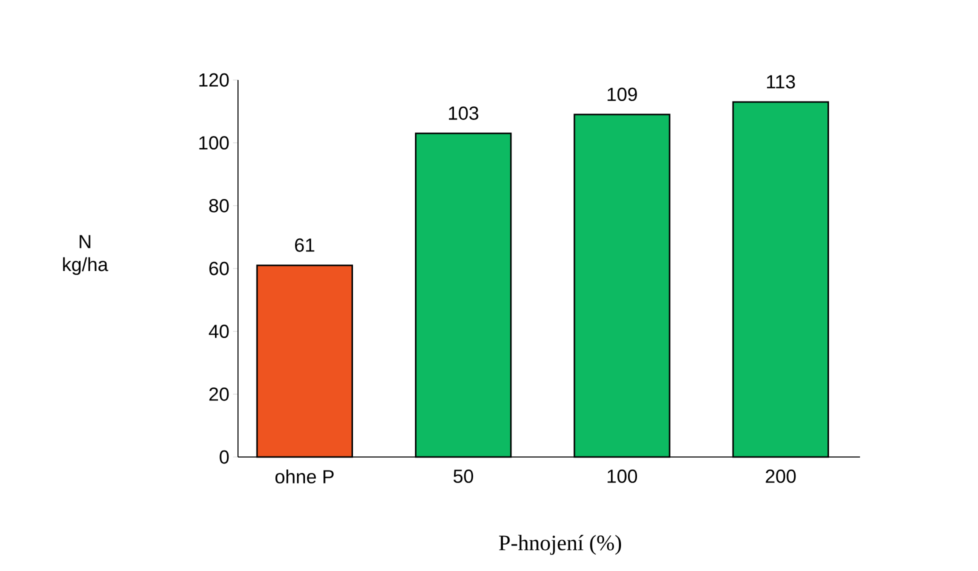 The image size is (978, 571). What do you see at coordinates (781, 81) in the screenshot?
I see `data-label: 113` at bounding box center [781, 81].